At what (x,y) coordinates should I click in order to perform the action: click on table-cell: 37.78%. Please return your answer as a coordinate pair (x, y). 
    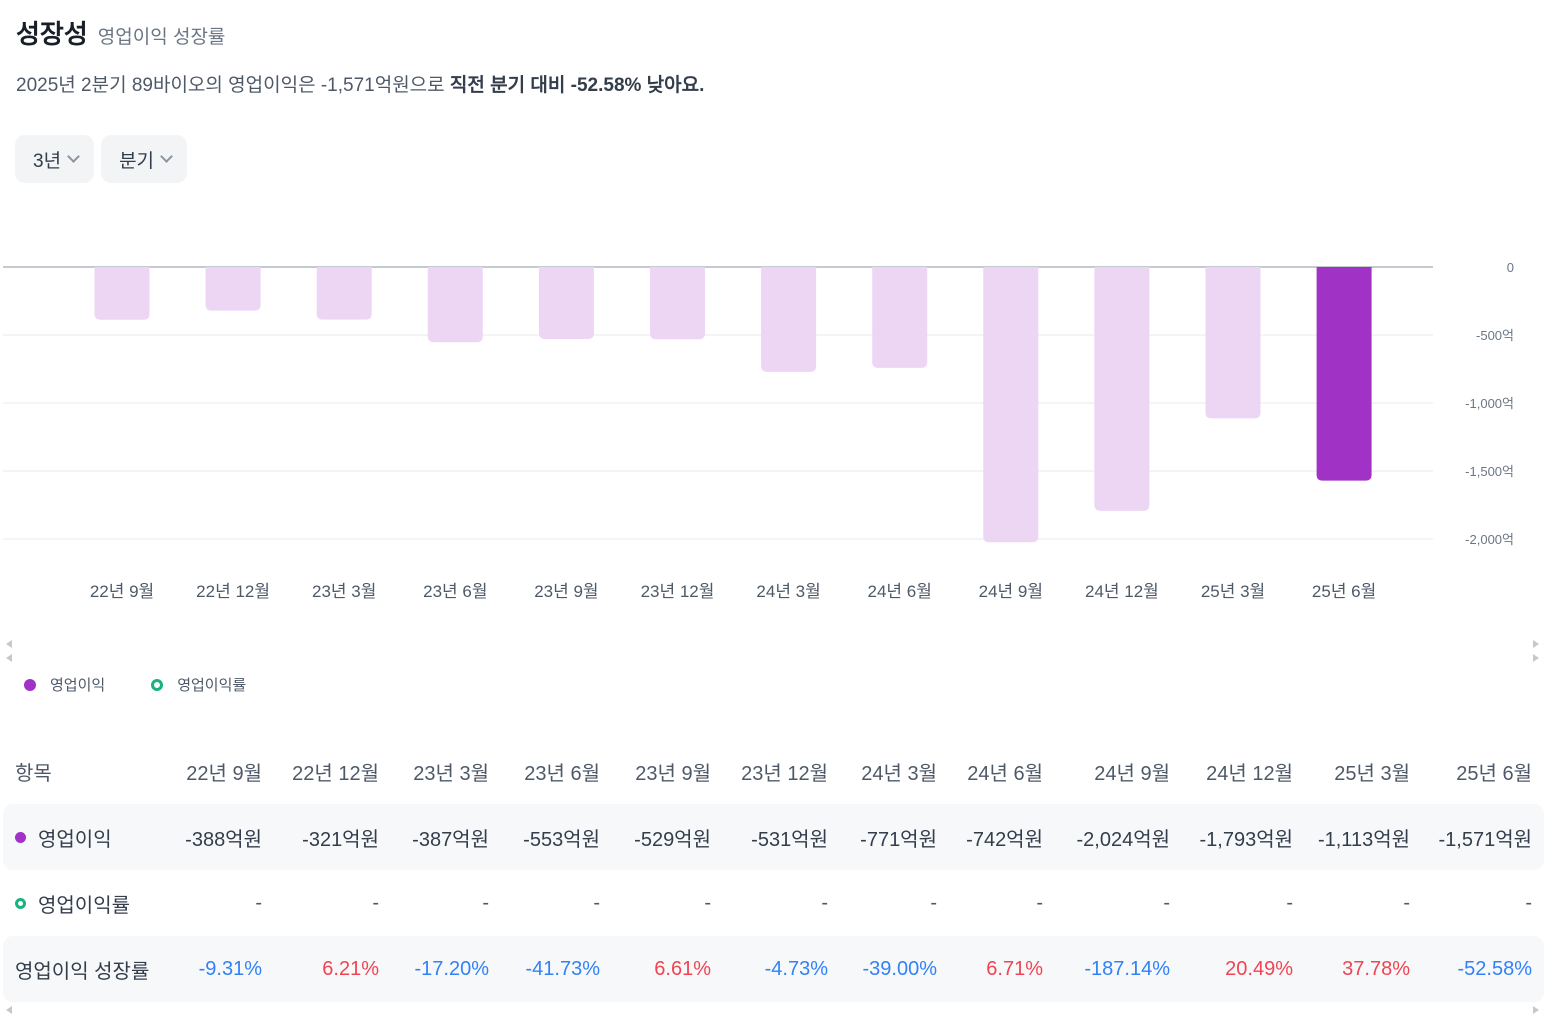
    Looking at the image, I should click on (1363, 969).